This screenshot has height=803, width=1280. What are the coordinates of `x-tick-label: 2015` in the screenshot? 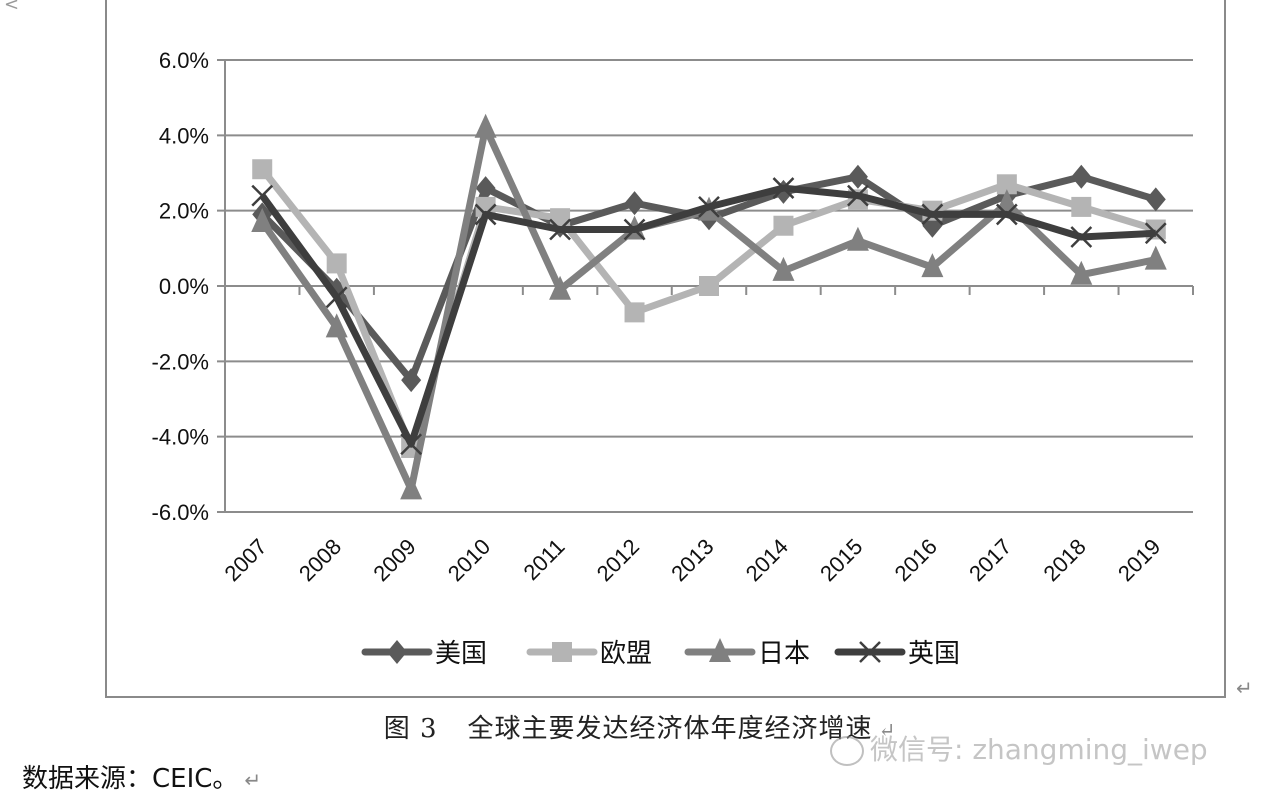 It's located at (841, 560).